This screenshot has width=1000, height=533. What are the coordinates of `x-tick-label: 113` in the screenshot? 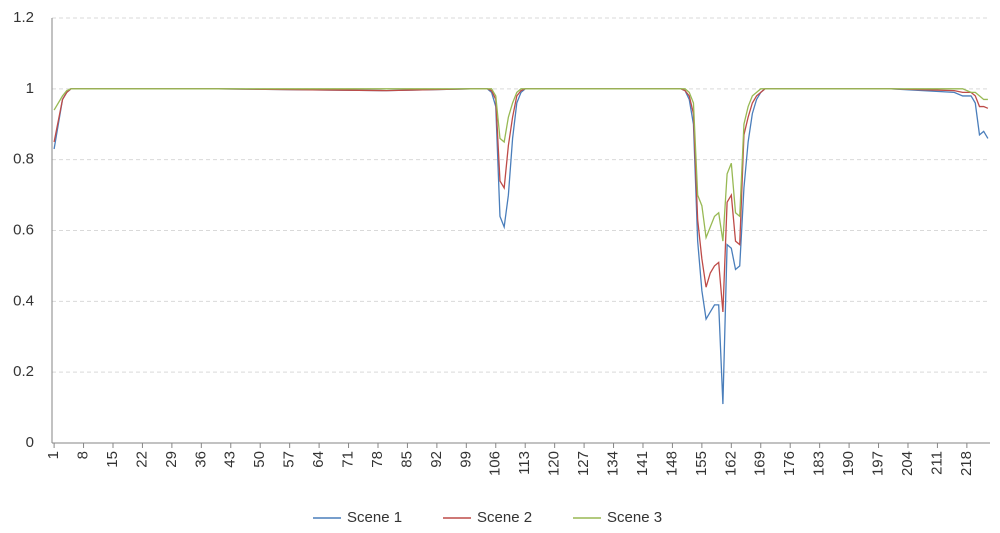 It's located at (524, 463).